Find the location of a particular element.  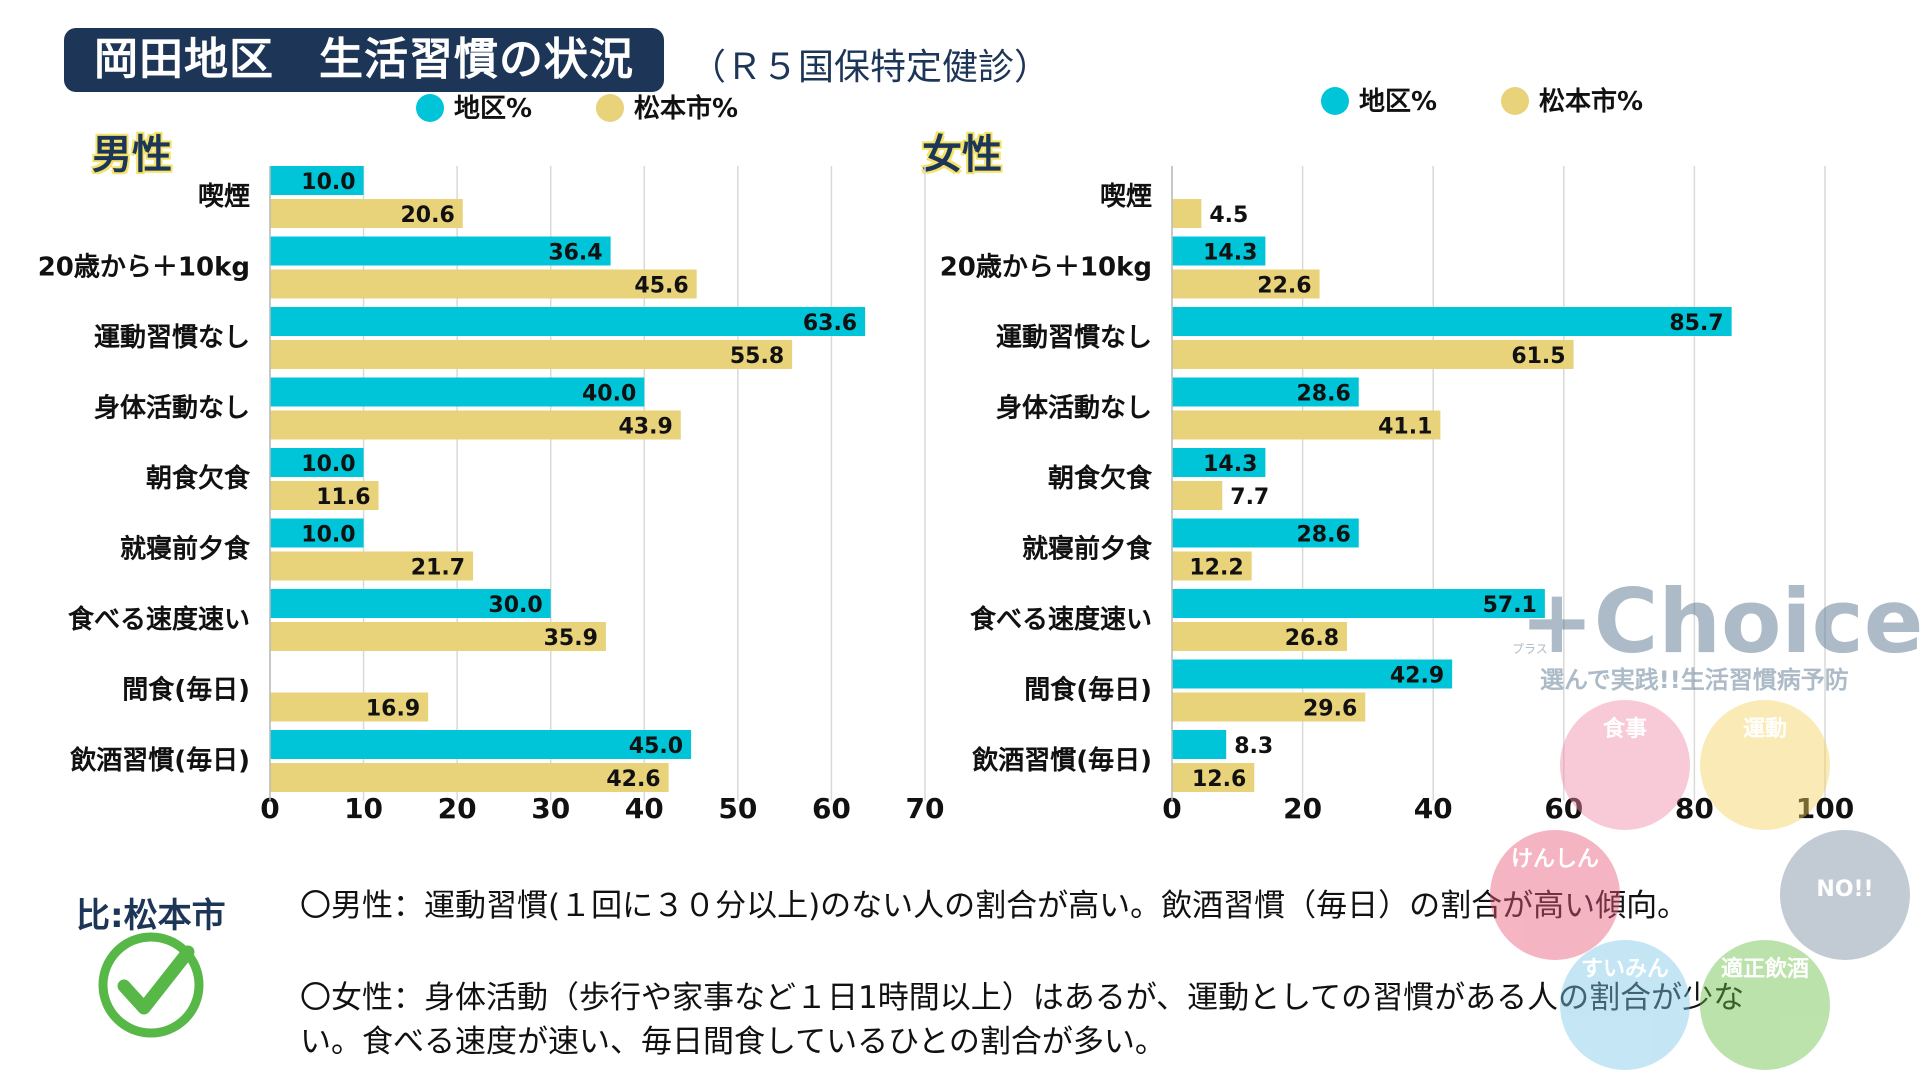

data-label: 20.6 is located at coordinates (427, 215).